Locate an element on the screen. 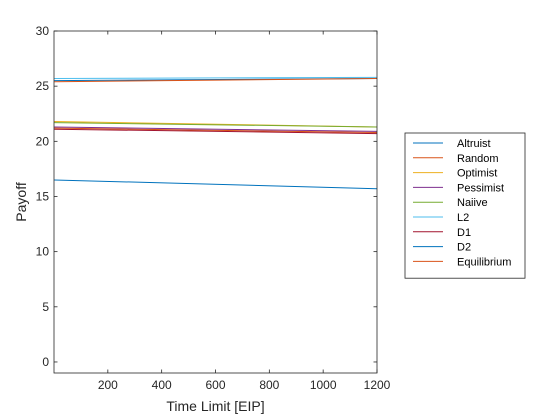  y-axis-label: Payoff is located at coordinates (21, 202).